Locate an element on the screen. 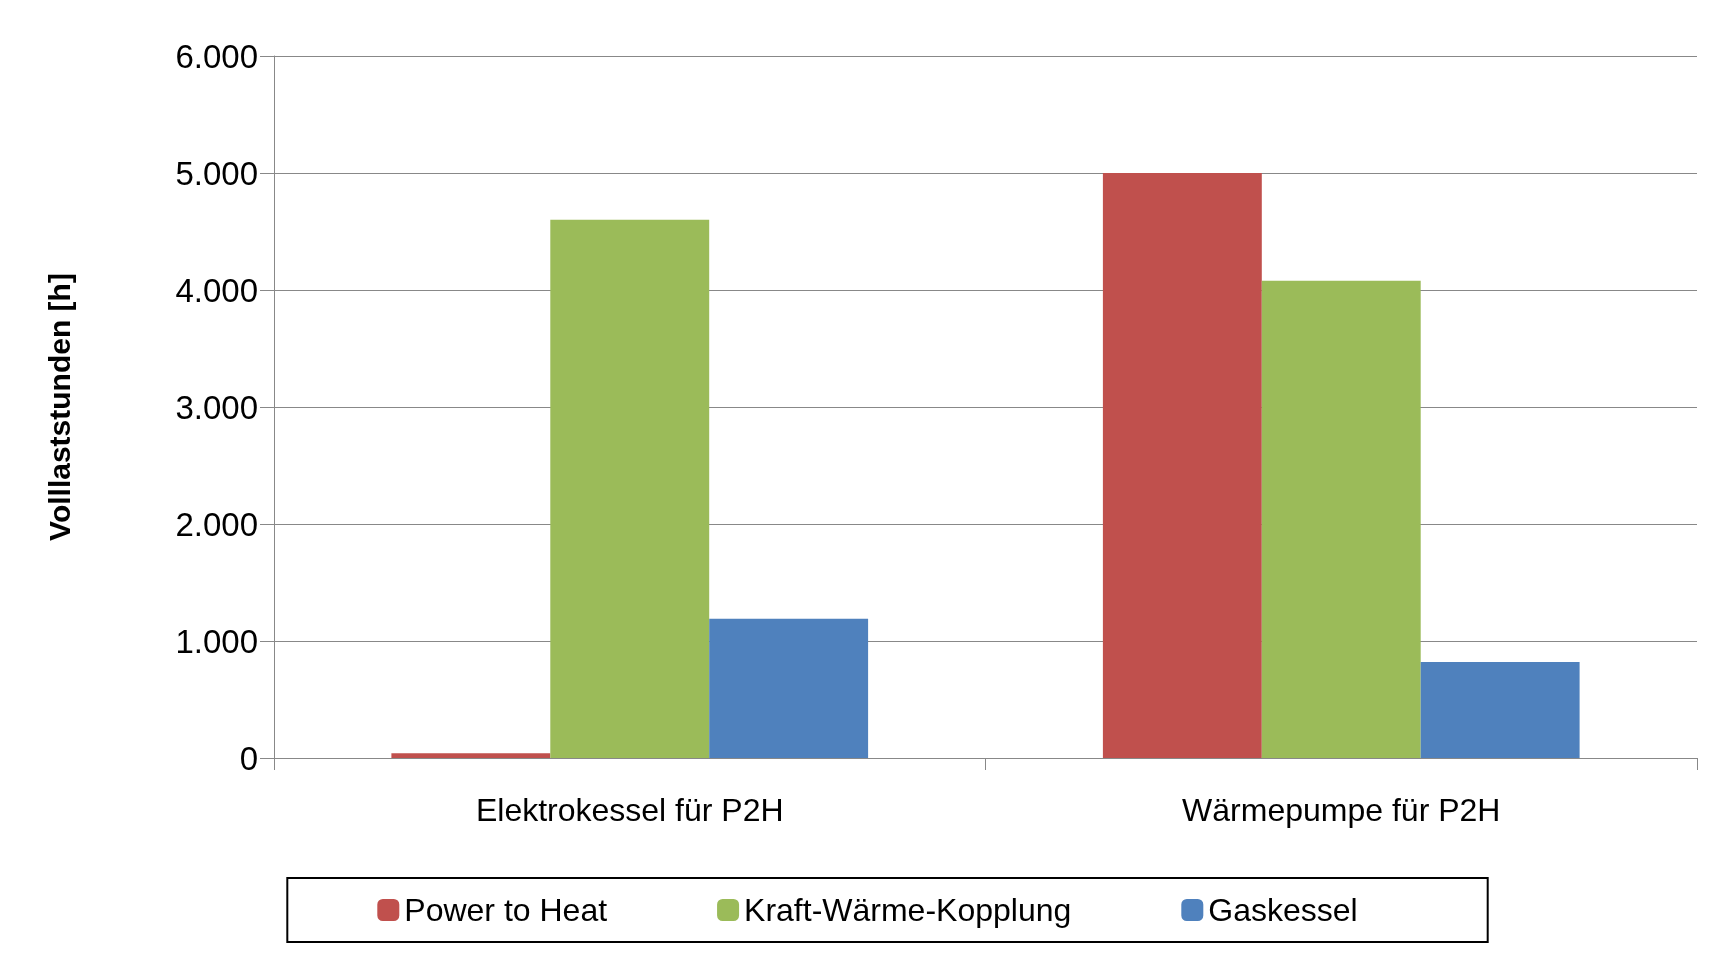 Image resolution: width=1735 pixels, height=958 pixels. legend-label: Power to Heat is located at coordinates (506, 910).